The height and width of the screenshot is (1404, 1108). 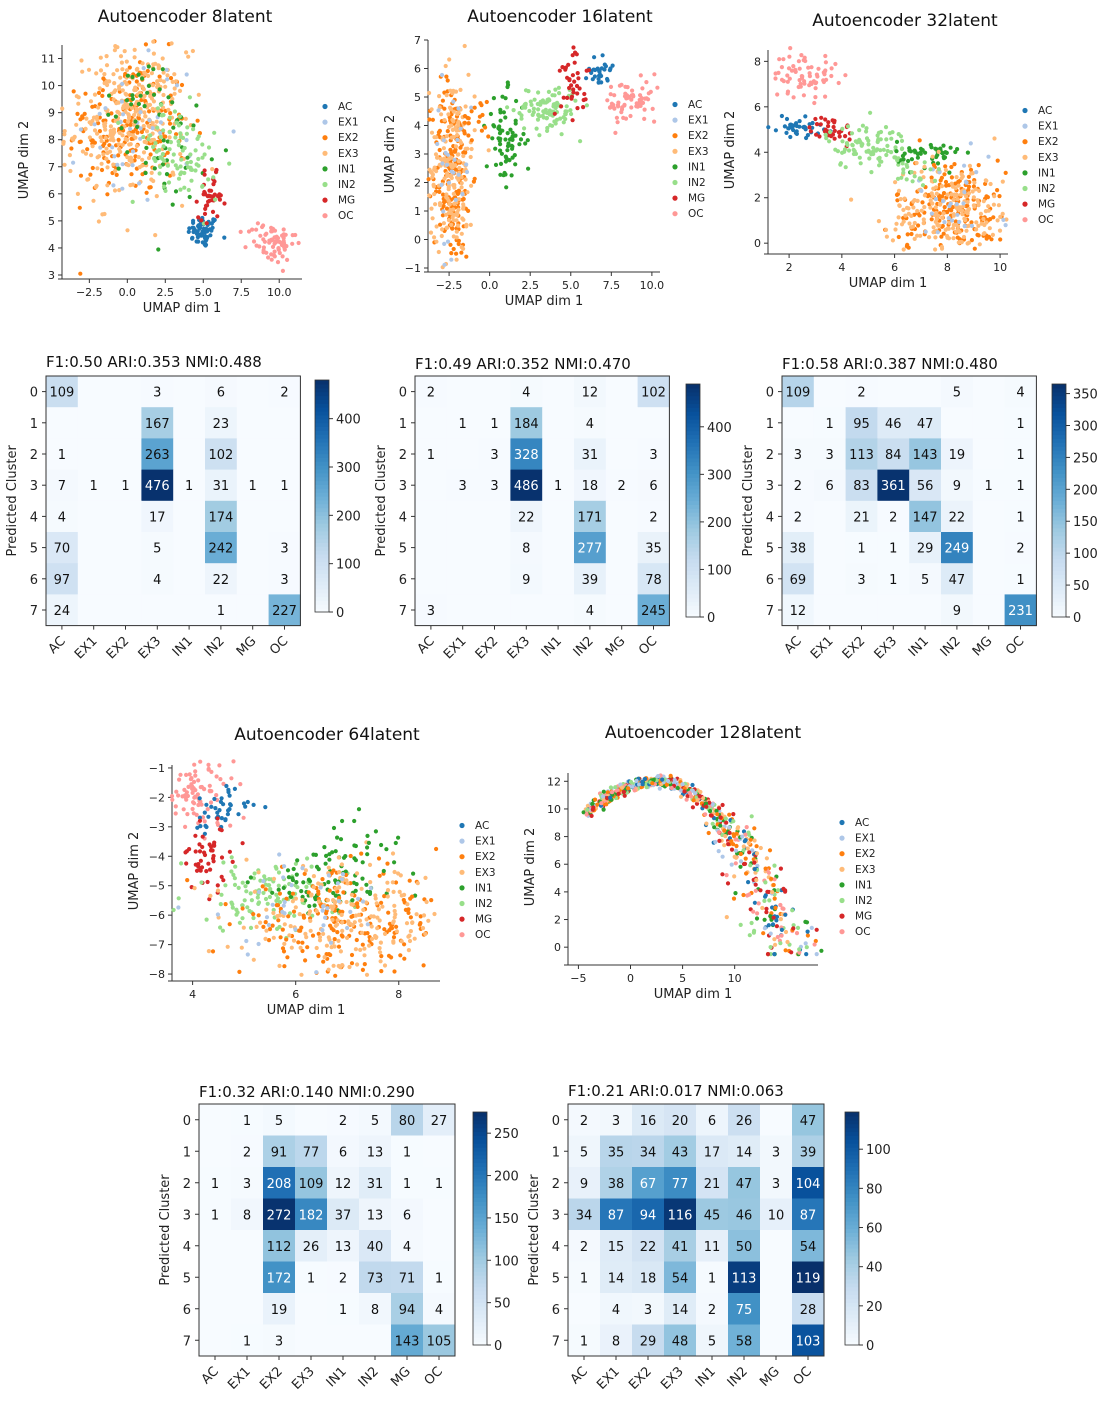 What do you see at coordinates (776, 1152) in the screenshot?
I see `cell-value: 3` at bounding box center [776, 1152].